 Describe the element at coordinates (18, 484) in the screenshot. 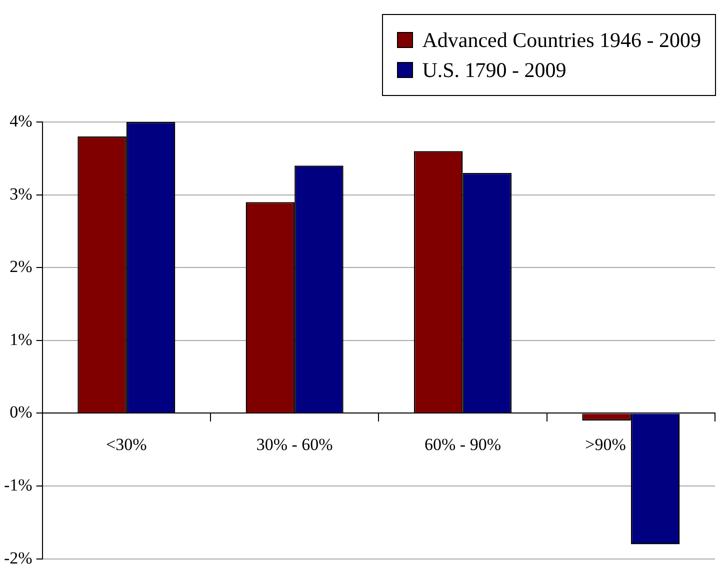

I see `y-tick-label: -1%` at that location.